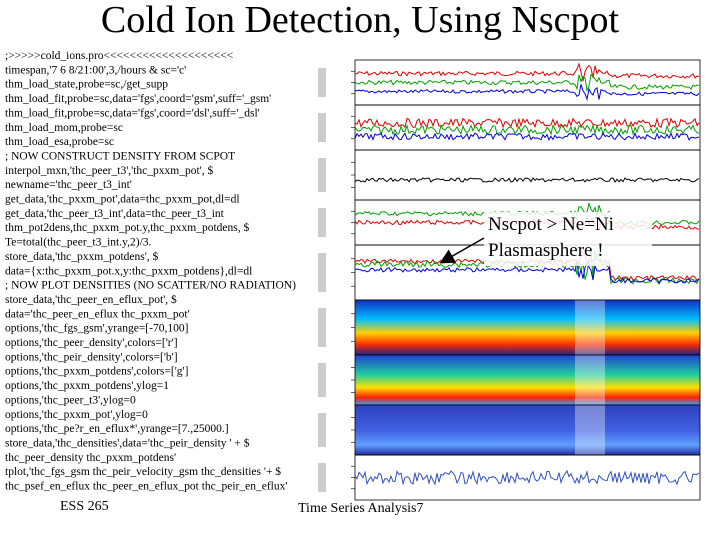  I want to click on code-line: store_data,'thc_peer_en_eflux_pot', $, so click(91, 299).